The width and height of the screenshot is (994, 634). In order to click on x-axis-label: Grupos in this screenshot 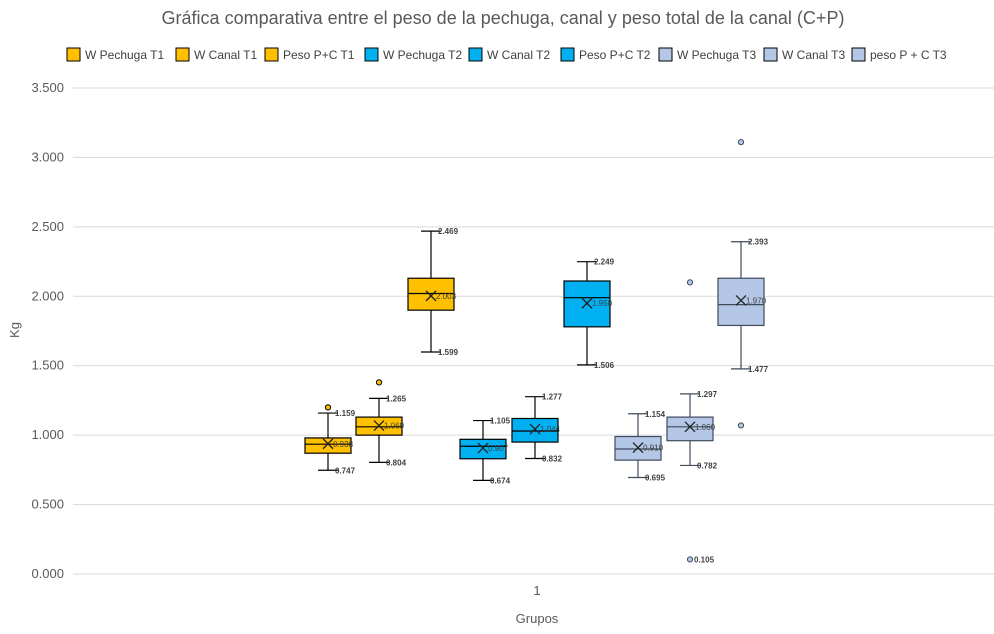, I will do `click(537, 618)`.